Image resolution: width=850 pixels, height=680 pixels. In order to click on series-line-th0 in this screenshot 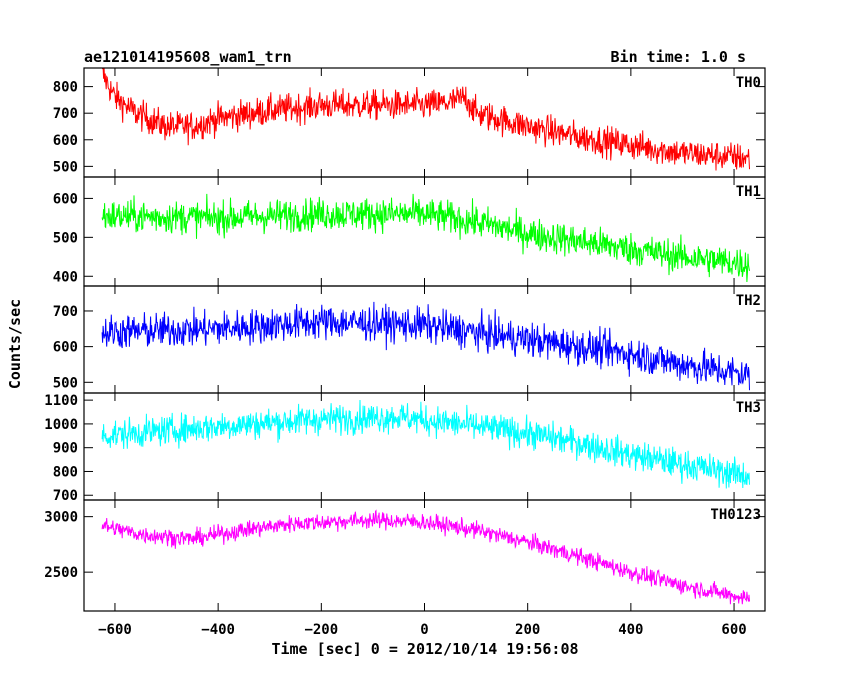, I will do `click(425, 119)`.